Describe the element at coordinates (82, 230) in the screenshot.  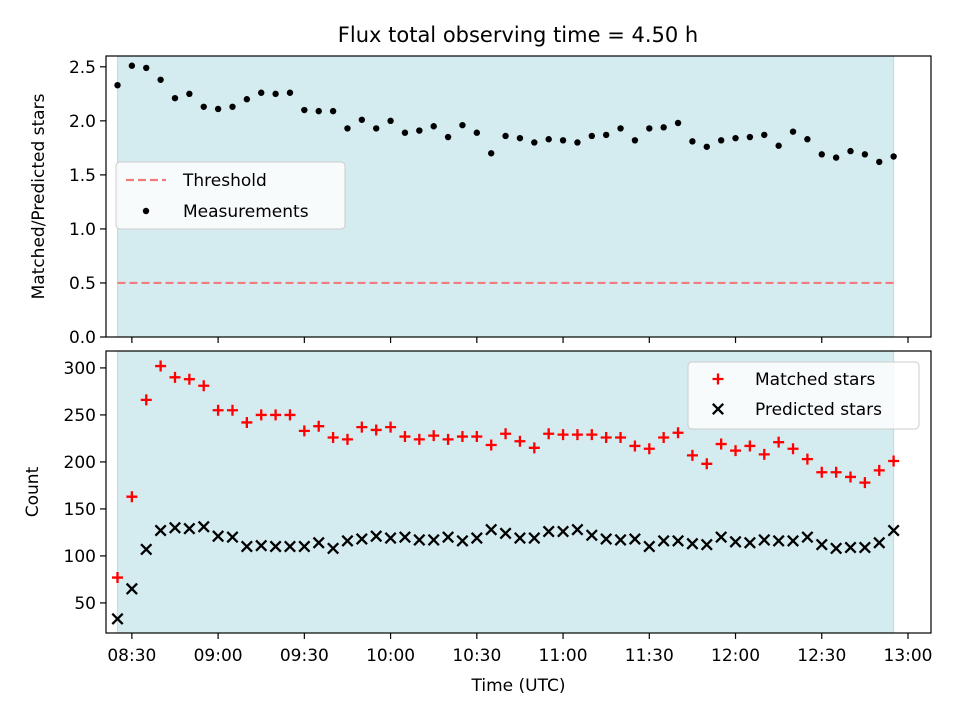
I see `y-tick-label: 1.0` at that location.